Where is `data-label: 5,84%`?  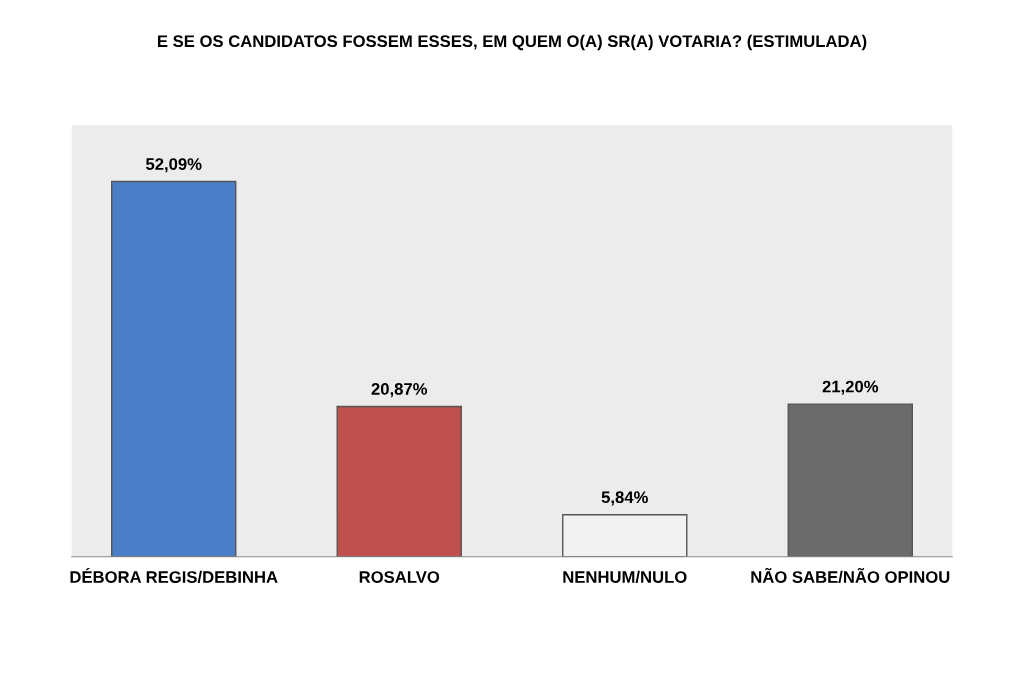 data-label: 5,84% is located at coordinates (624, 498).